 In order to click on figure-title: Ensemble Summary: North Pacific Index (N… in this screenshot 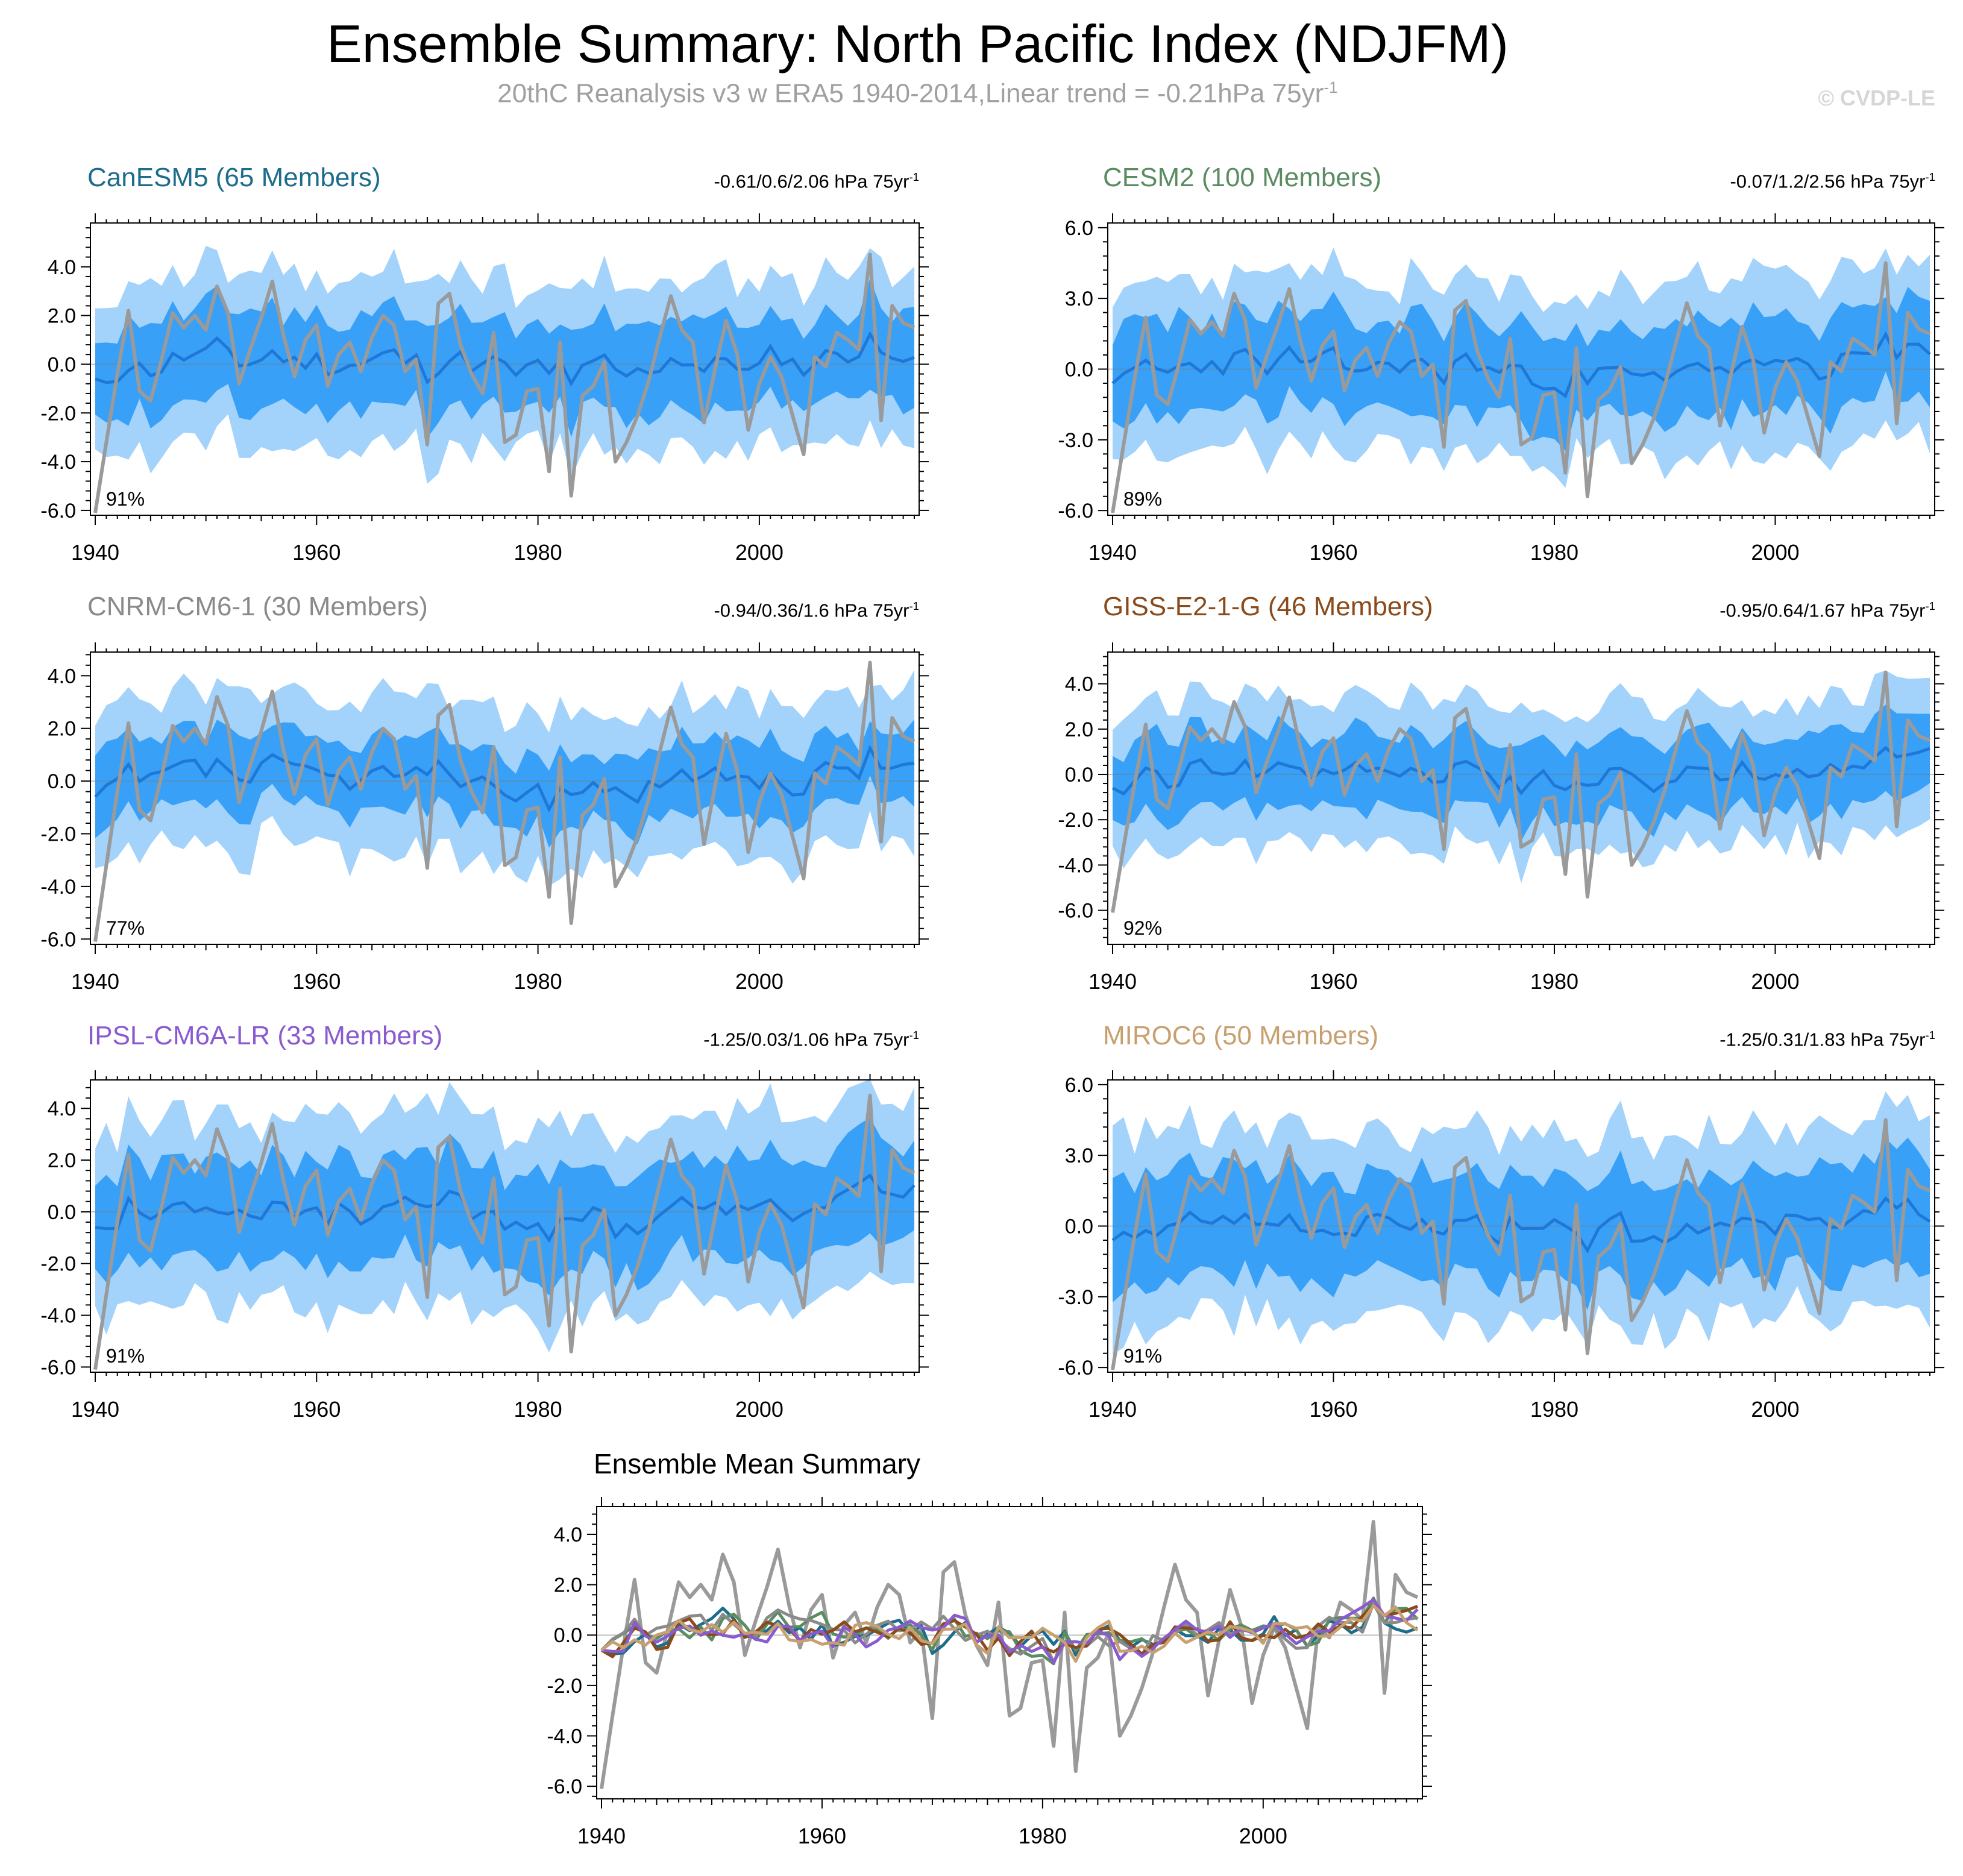, I will do `click(918, 44)`.